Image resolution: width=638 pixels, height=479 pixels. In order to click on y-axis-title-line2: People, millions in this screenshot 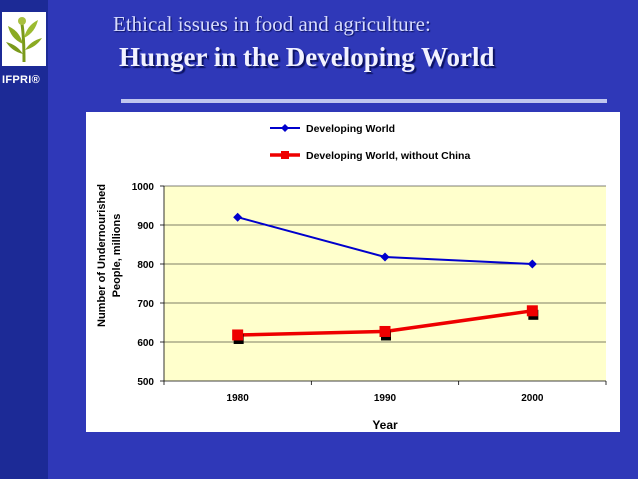, I will do `click(117, 256)`.